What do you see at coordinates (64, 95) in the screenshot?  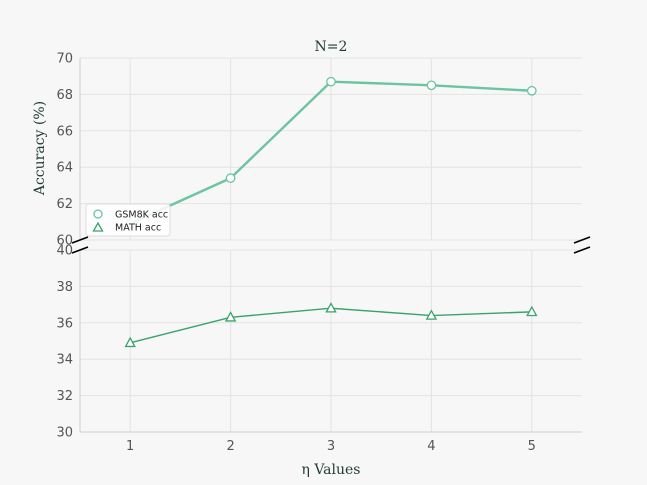 I see `y-tick-label: 68` at bounding box center [64, 95].